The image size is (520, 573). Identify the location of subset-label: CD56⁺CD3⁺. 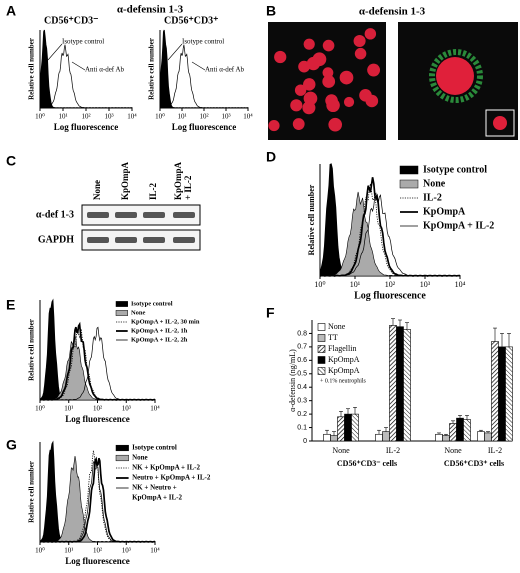
(191, 20).